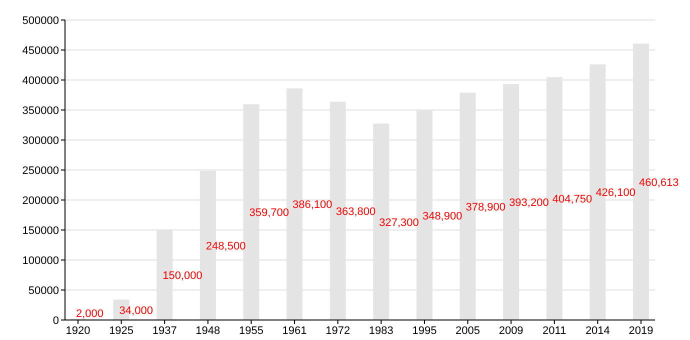 Image resolution: width=690 pixels, height=340 pixels. Describe the element at coordinates (486, 207) in the screenshot. I see `data-label: 378,900` at that location.